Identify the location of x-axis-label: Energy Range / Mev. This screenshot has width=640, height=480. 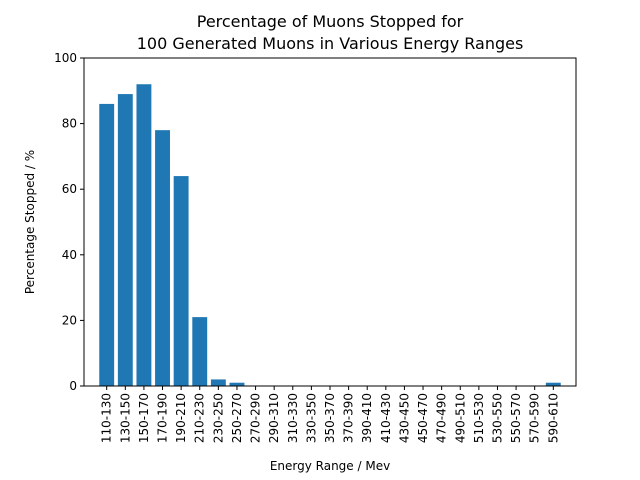
(330, 466).